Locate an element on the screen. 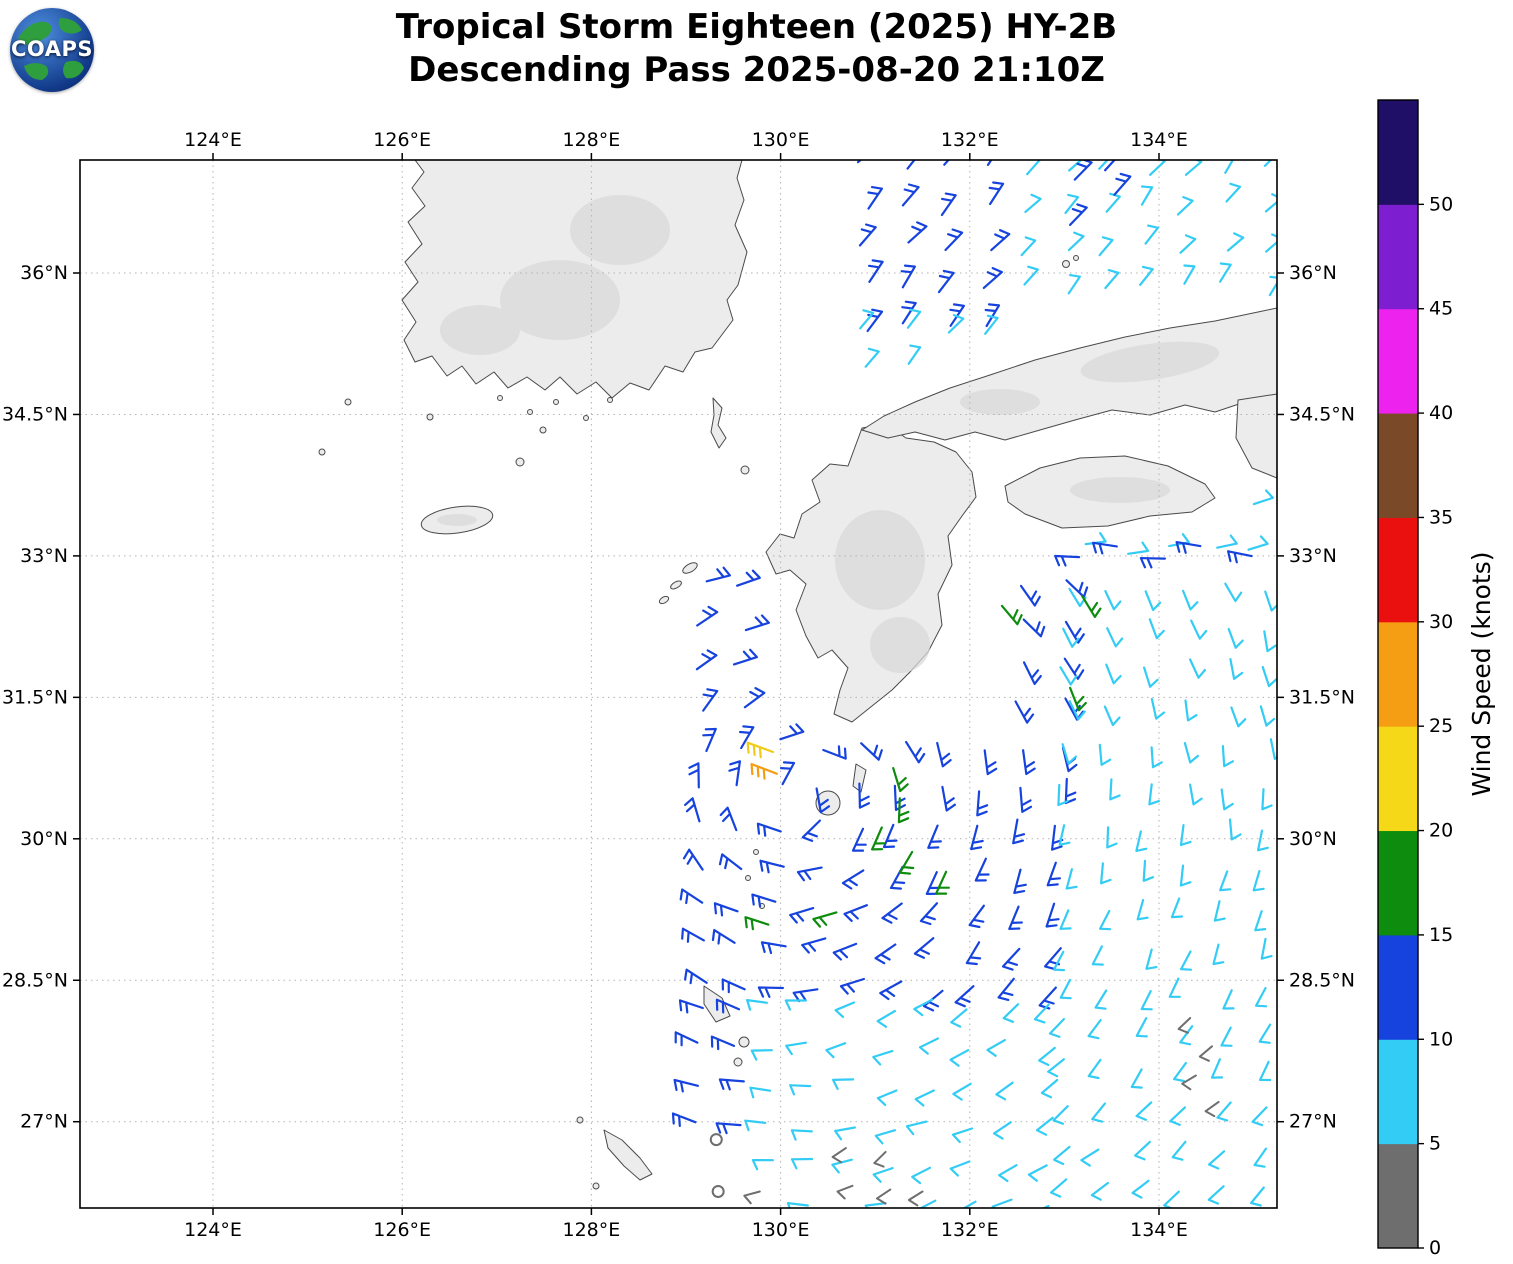  colorbar-tick-label: 40 is located at coordinates (1441, 413).